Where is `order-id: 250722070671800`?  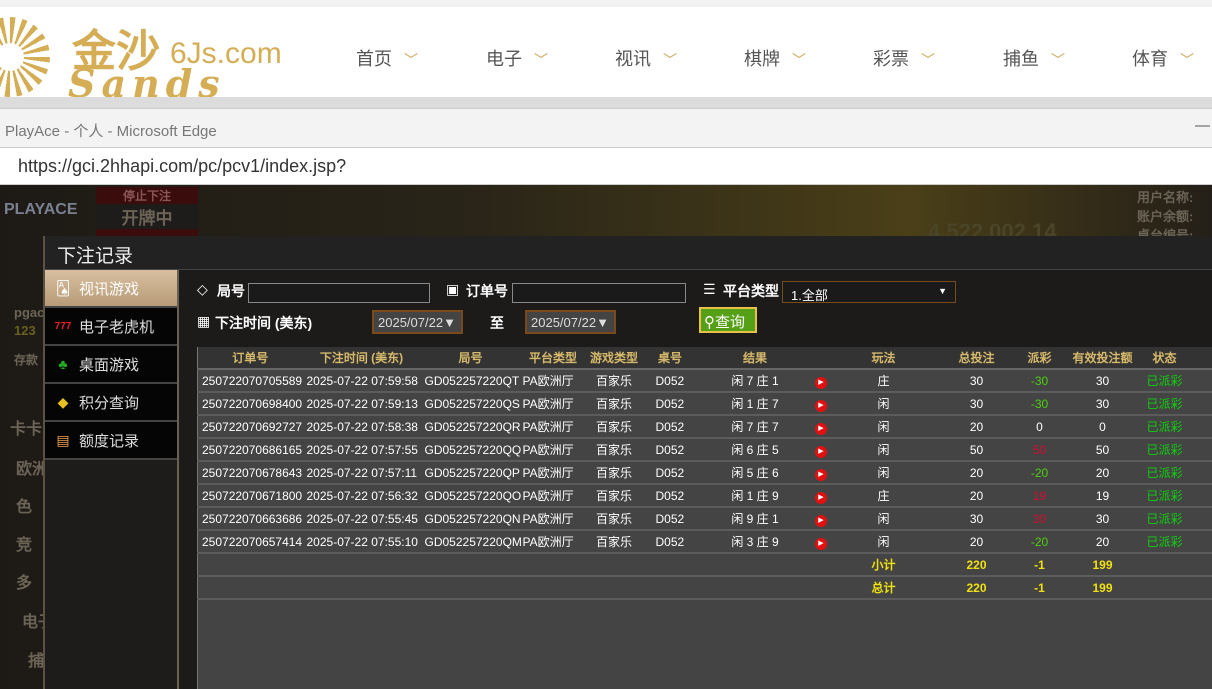
order-id: 250722070671800 is located at coordinates (250, 496).